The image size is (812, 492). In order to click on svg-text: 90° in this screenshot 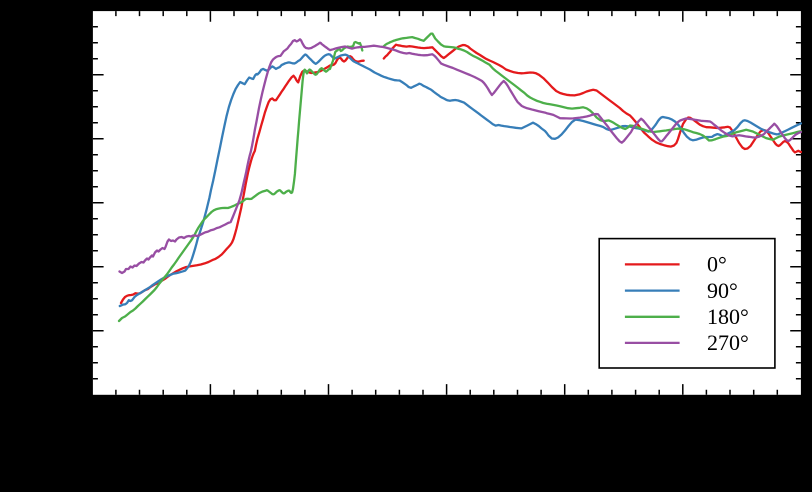, I will do `click(722, 290)`.